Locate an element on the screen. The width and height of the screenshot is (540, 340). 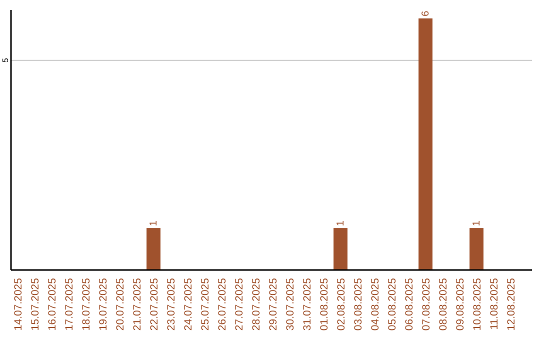
x-tick-label: 31.07.2025 is located at coordinates (308, 304).